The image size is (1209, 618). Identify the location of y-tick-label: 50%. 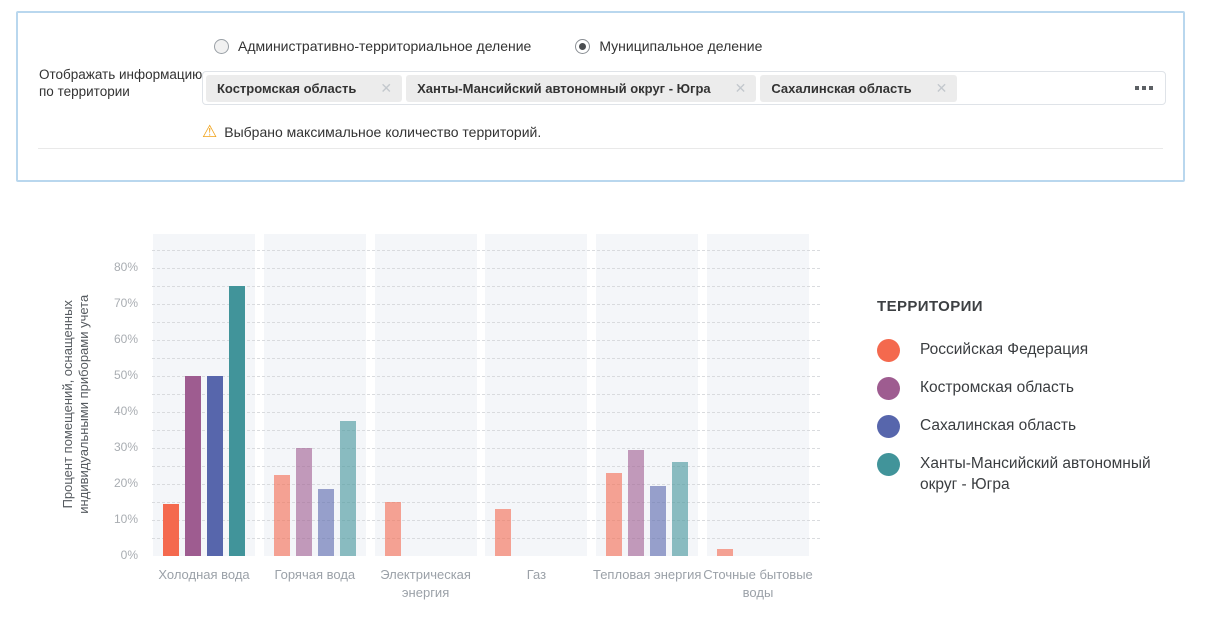
(125, 375).